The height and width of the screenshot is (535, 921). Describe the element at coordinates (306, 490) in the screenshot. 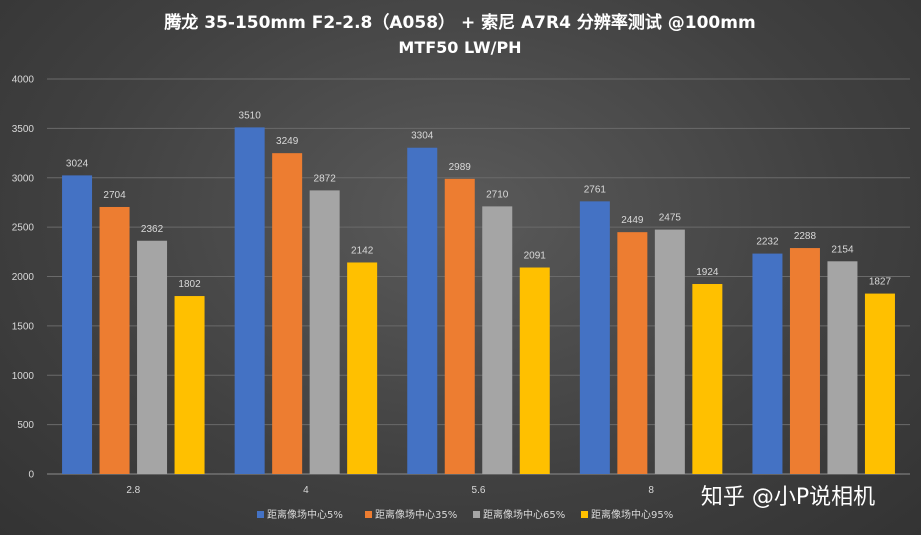

I see `x-tick-label: 4` at that location.